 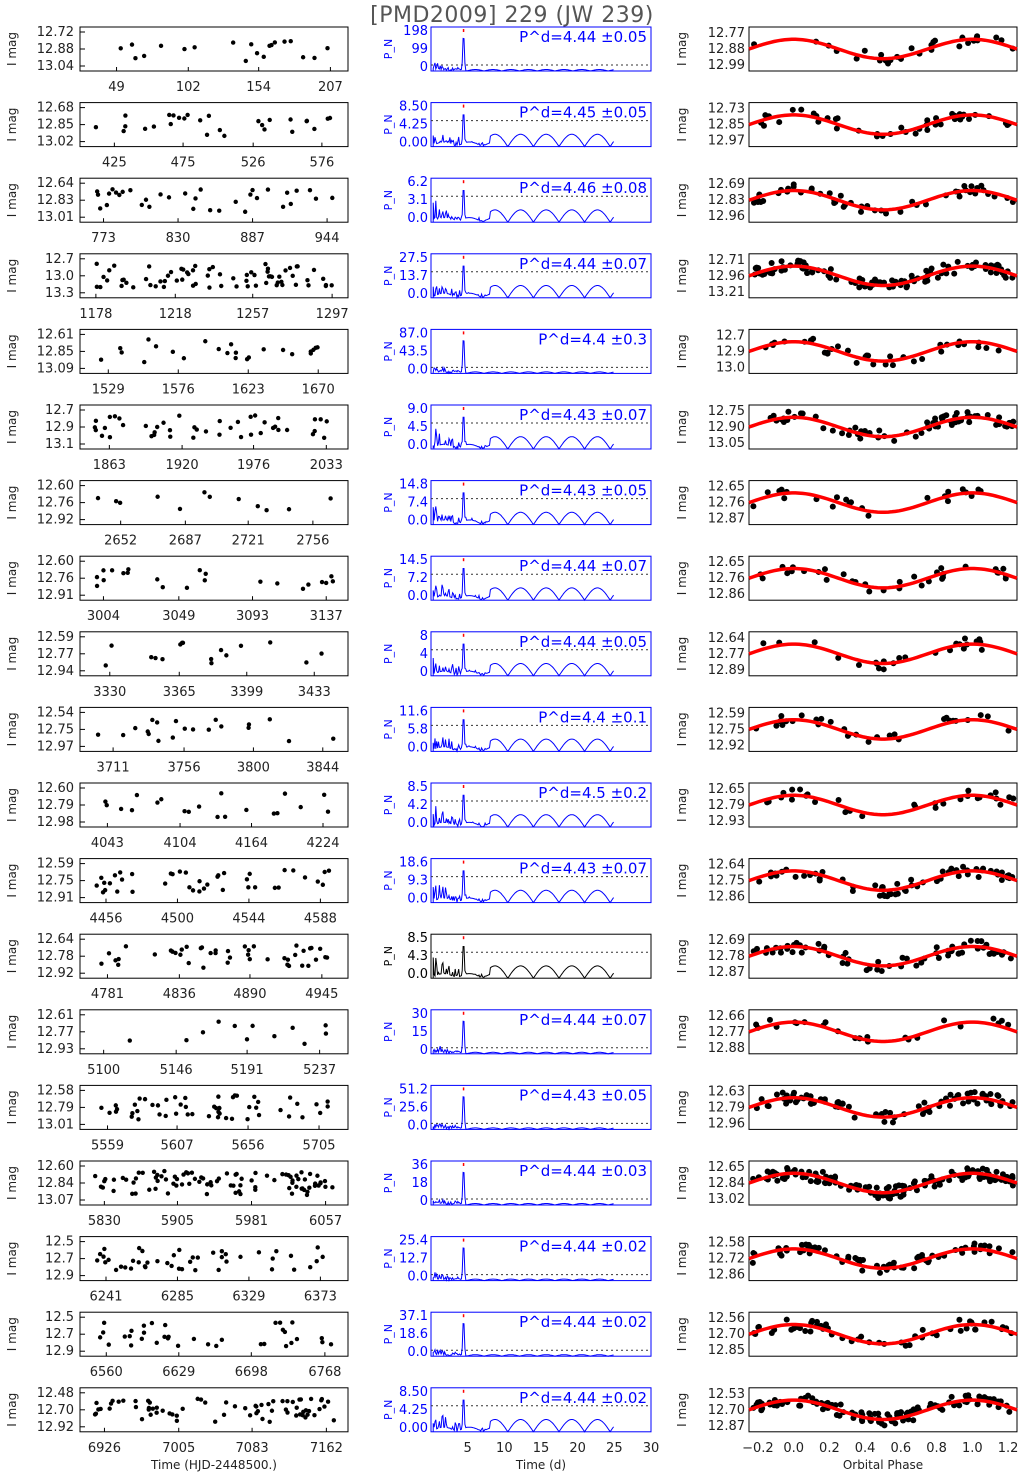 I want to click on phase-ytick-2-2: 12.96, so click(x=726, y=216).